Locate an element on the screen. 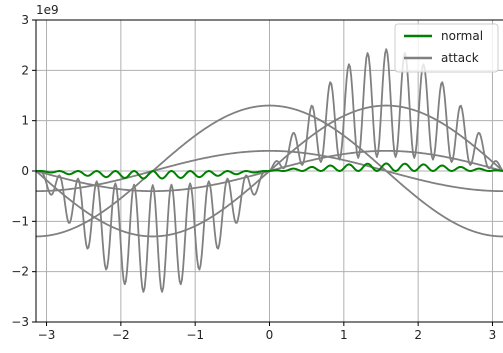 This screenshot has width=503, height=353. legend-label-attack: attack is located at coordinates (460, 58).